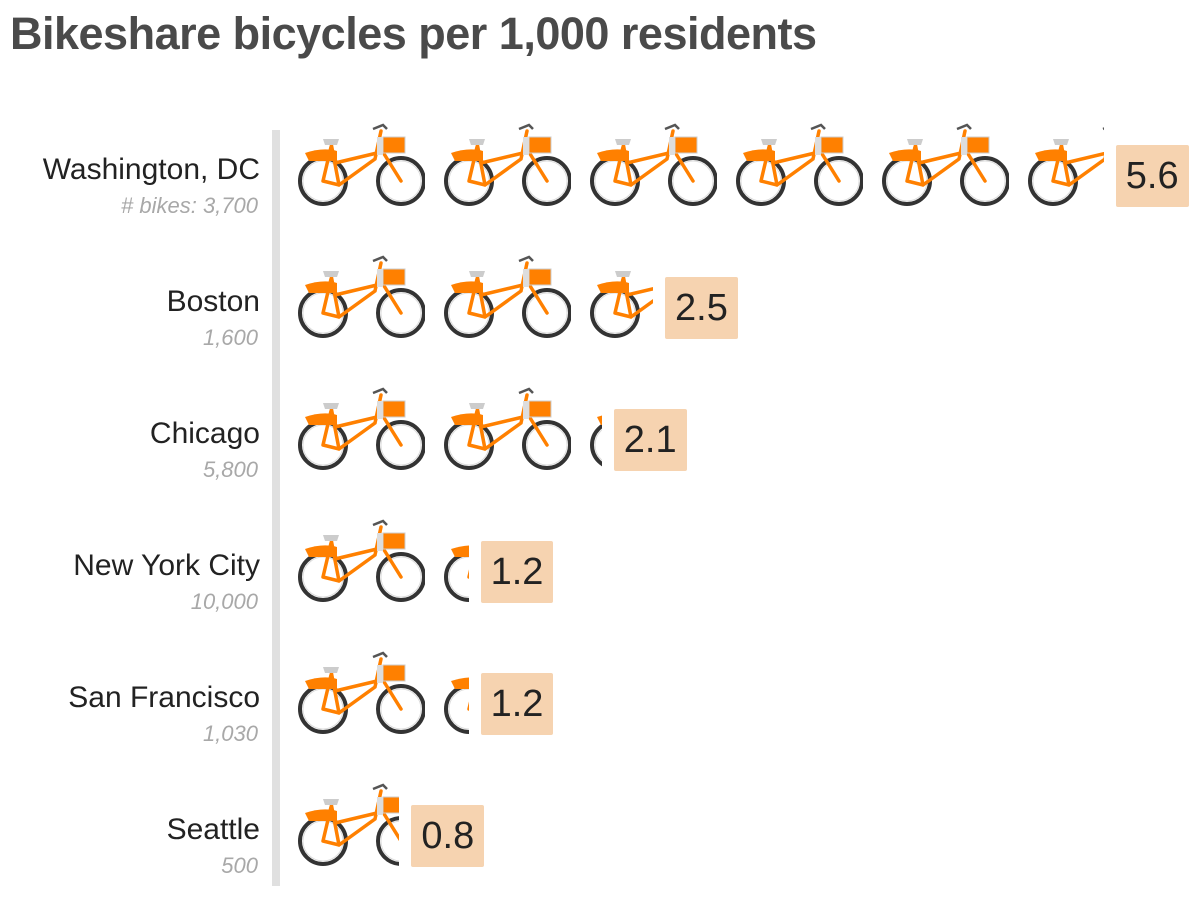 This screenshot has height=903, width=1200. I want to click on category-label: Washington, DC, so click(151, 169).